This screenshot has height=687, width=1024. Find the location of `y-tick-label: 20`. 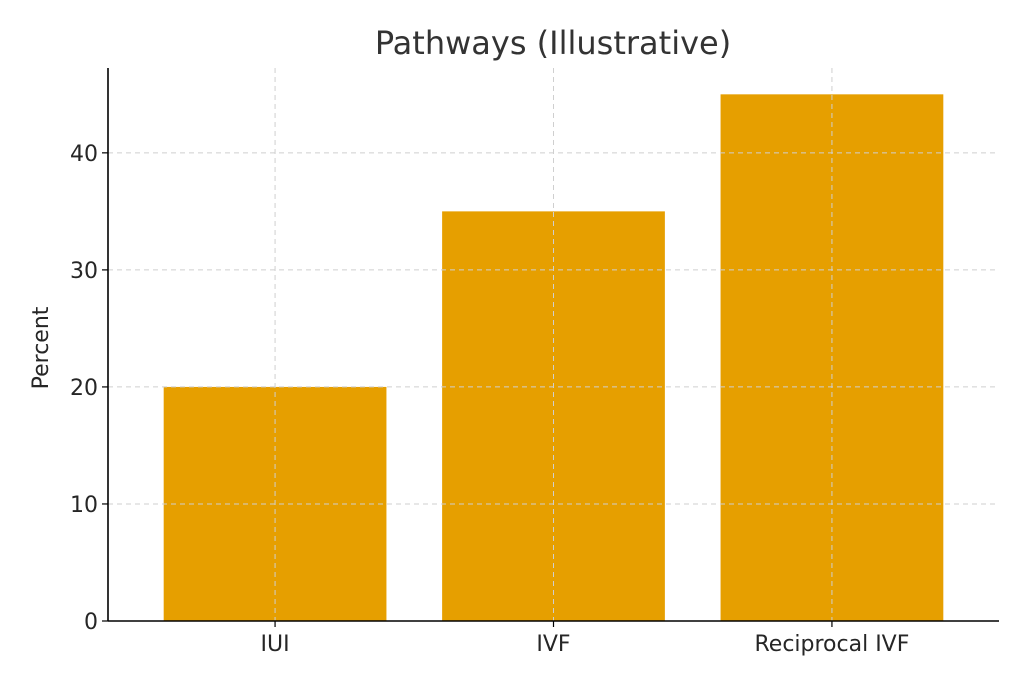

y-tick-label: 20 is located at coordinates (84, 388).